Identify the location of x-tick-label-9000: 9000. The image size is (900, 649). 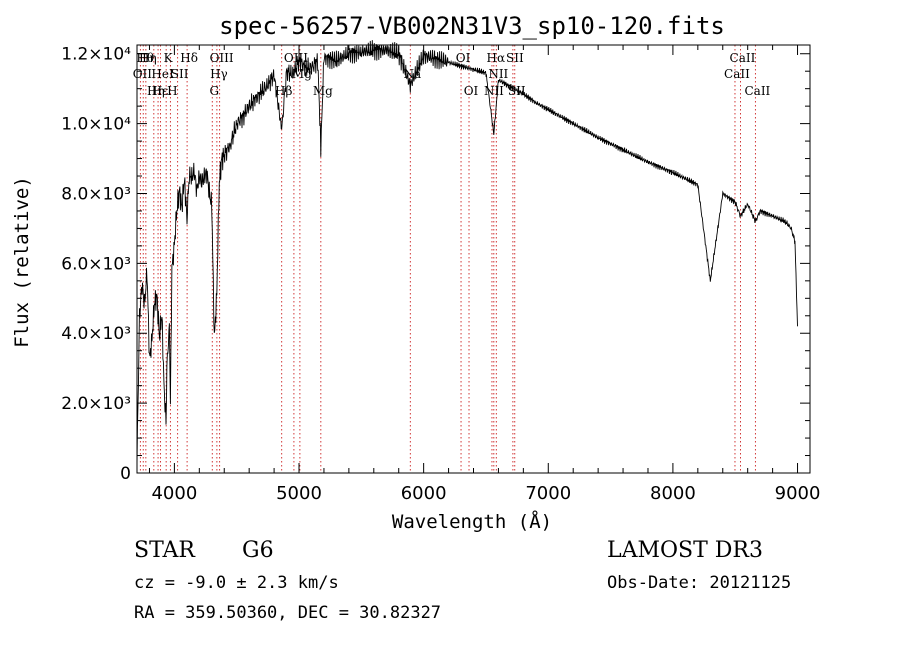
(798, 493).